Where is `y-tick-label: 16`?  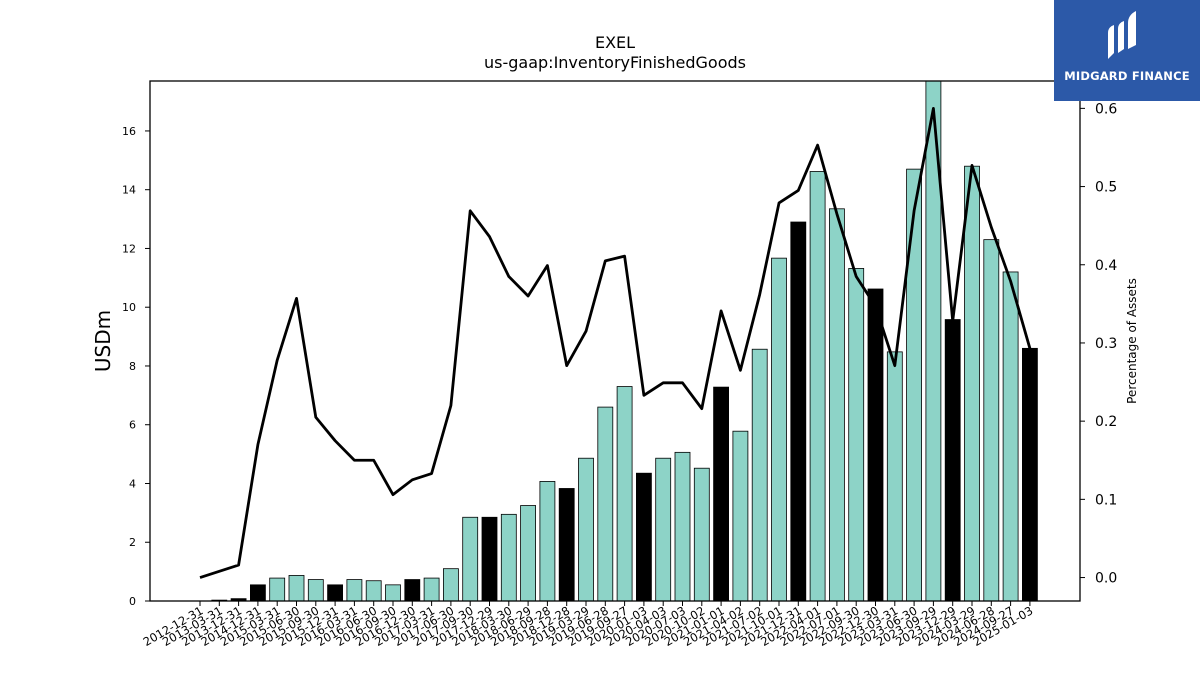
y-tick-label: 16 is located at coordinates (129, 131).